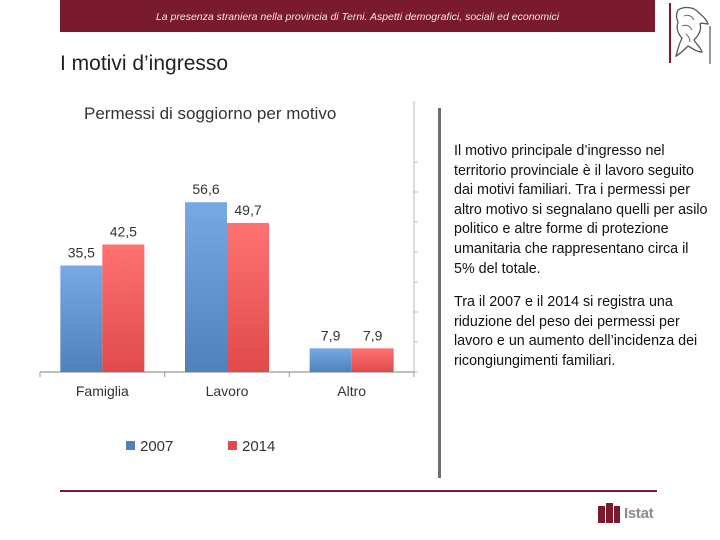 Image resolution: width=720 pixels, height=540 pixels. Describe the element at coordinates (130, 445) in the screenshot. I see `legend-swatch-2007` at that location.